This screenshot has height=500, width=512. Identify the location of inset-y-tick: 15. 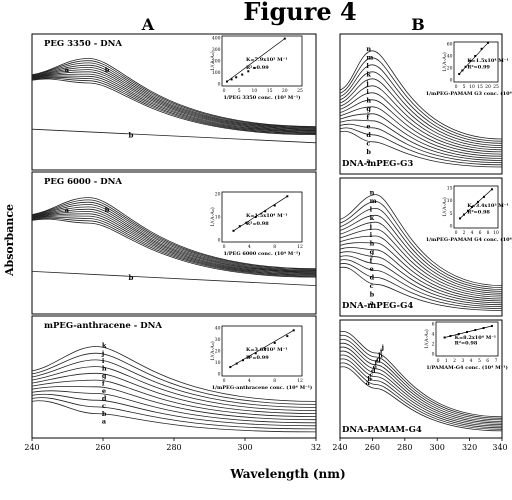
(450, 189).